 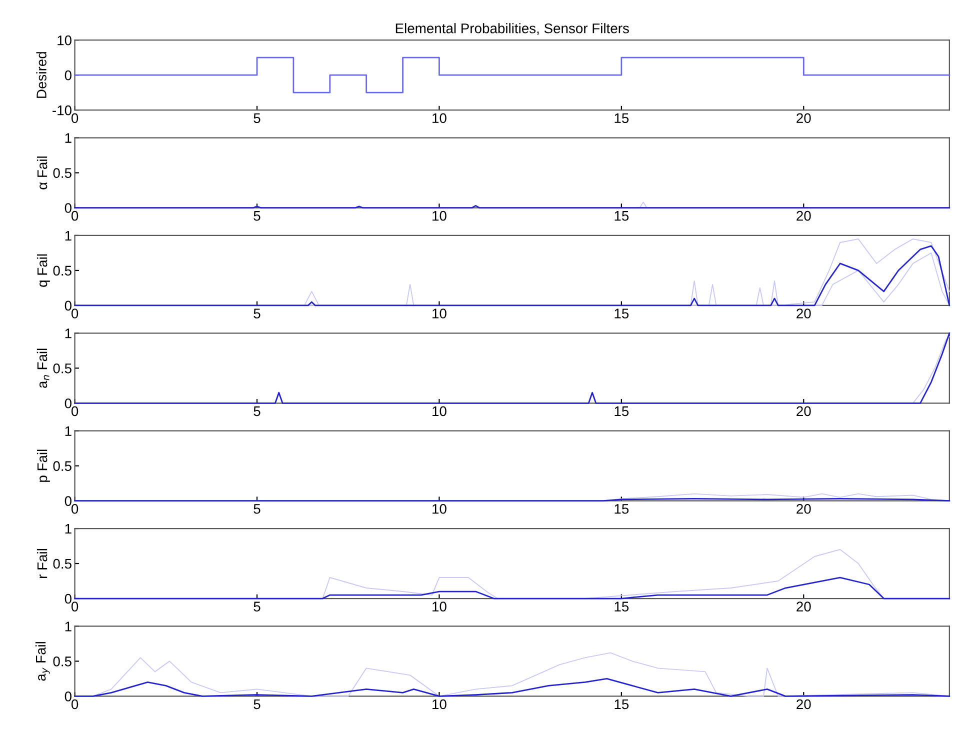 What do you see at coordinates (41, 75) in the screenshot?
I see `y-axis-title: Desired` at bounding box center [41, 75].